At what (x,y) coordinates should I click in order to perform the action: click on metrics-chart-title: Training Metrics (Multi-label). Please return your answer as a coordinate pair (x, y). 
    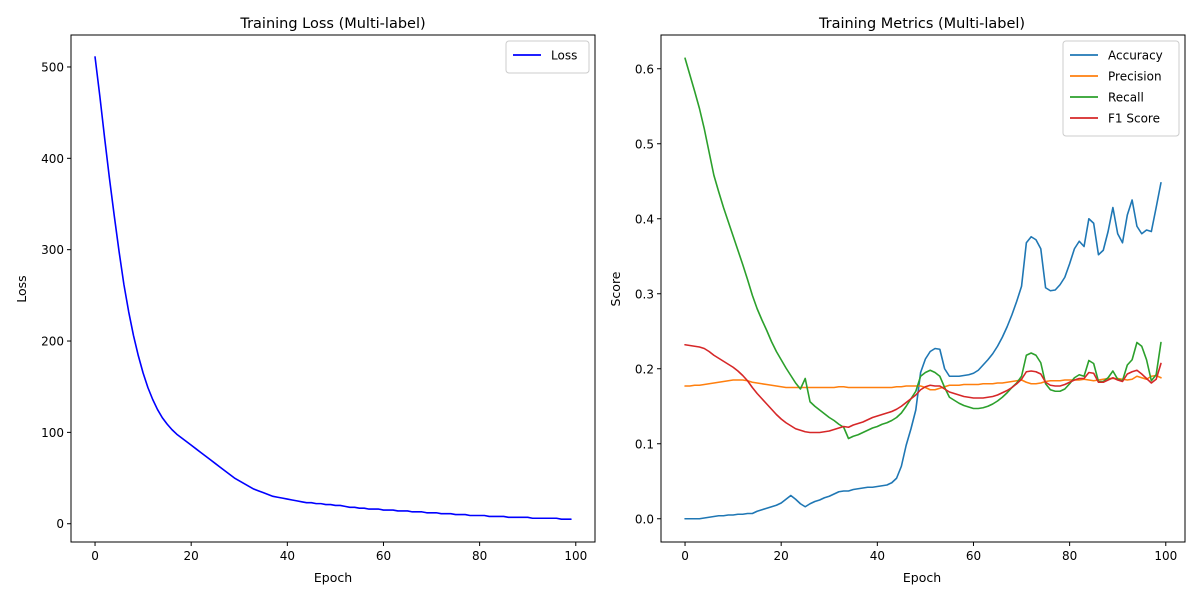
    Looking at the image, I should click on (921, 24).